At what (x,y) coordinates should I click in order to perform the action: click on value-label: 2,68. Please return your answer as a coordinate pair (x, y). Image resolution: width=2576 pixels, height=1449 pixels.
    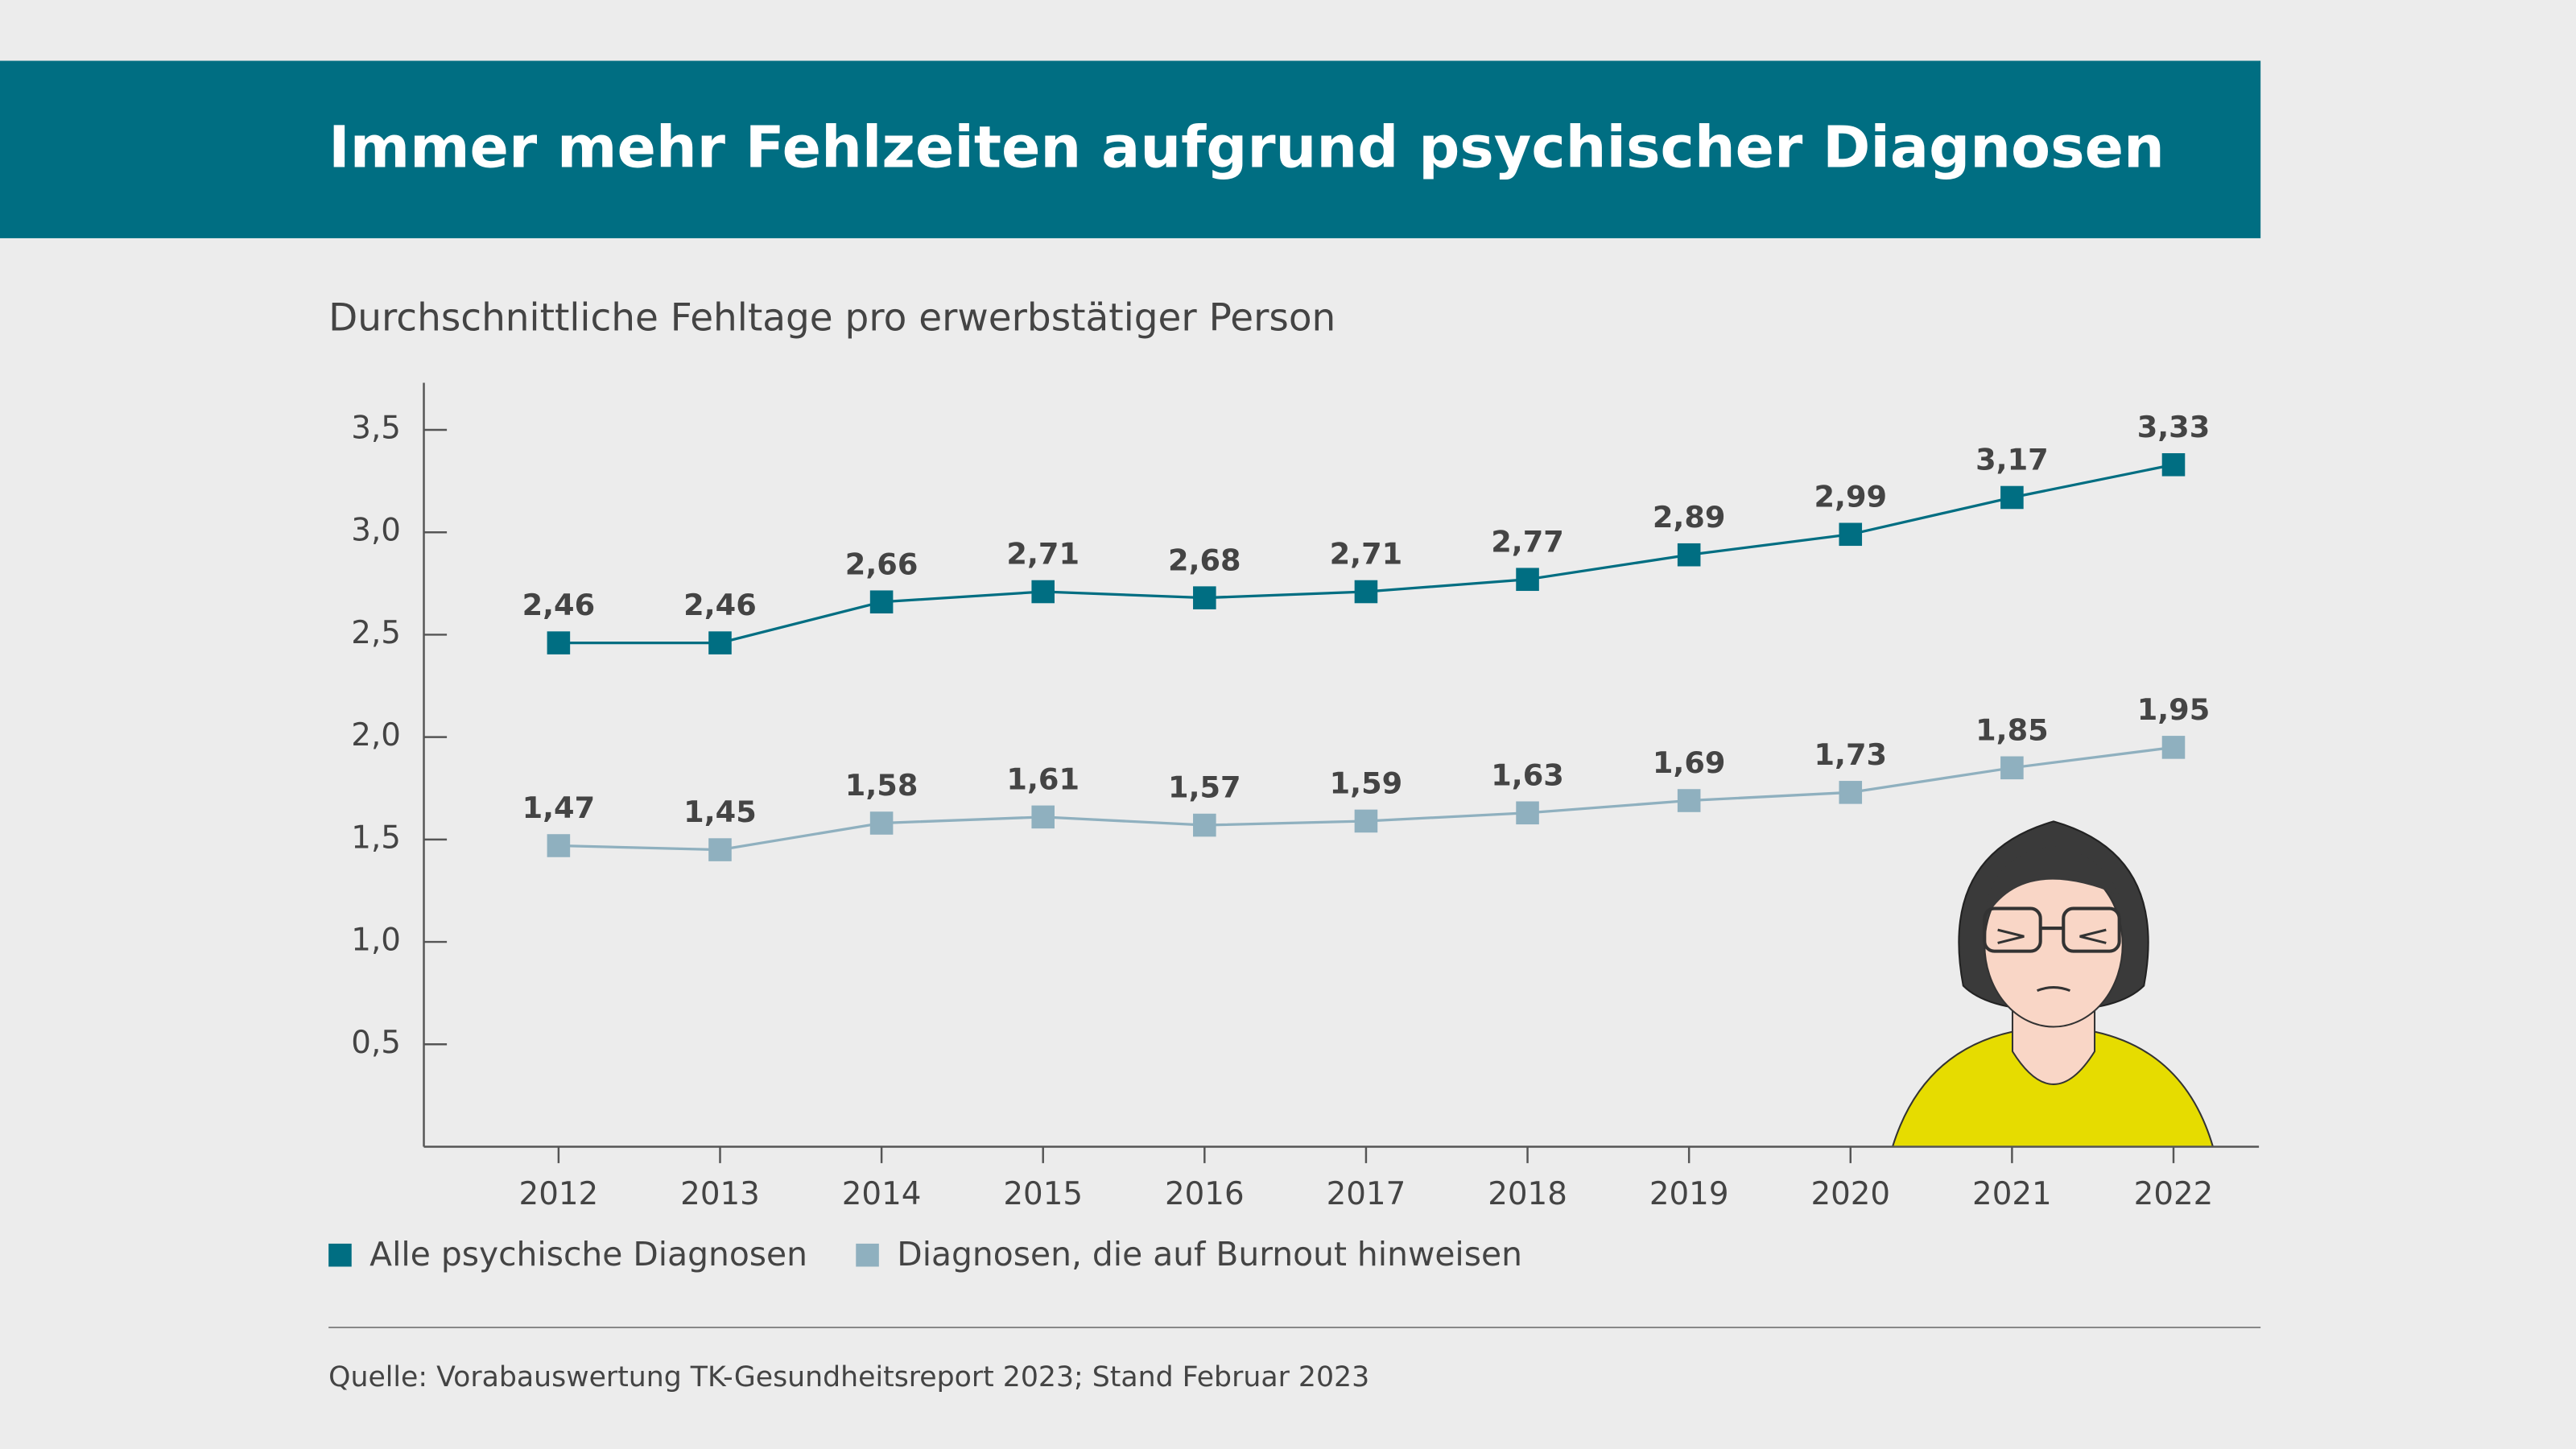
    Looking at the image, I should click on (1204, 560).